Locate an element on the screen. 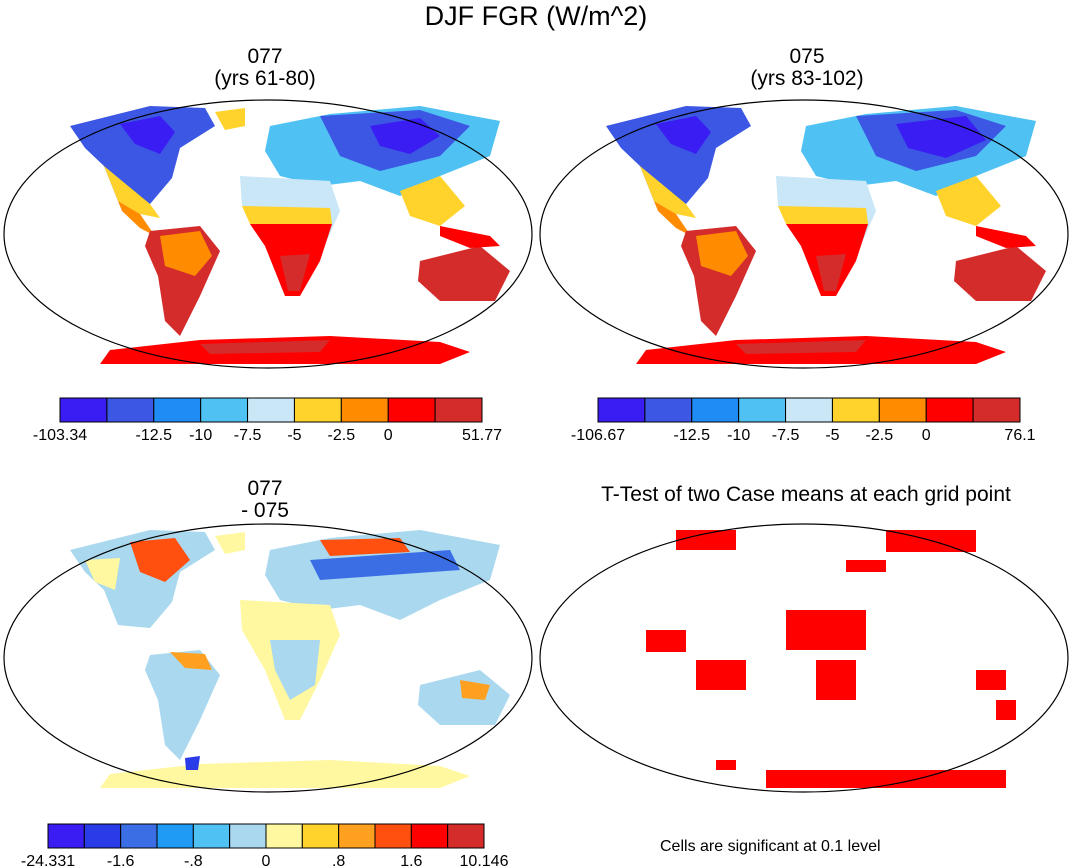 The image size is (1072, 868). panel1-title-line2: (yrs 61-80) is located at coordinates (265, 78).